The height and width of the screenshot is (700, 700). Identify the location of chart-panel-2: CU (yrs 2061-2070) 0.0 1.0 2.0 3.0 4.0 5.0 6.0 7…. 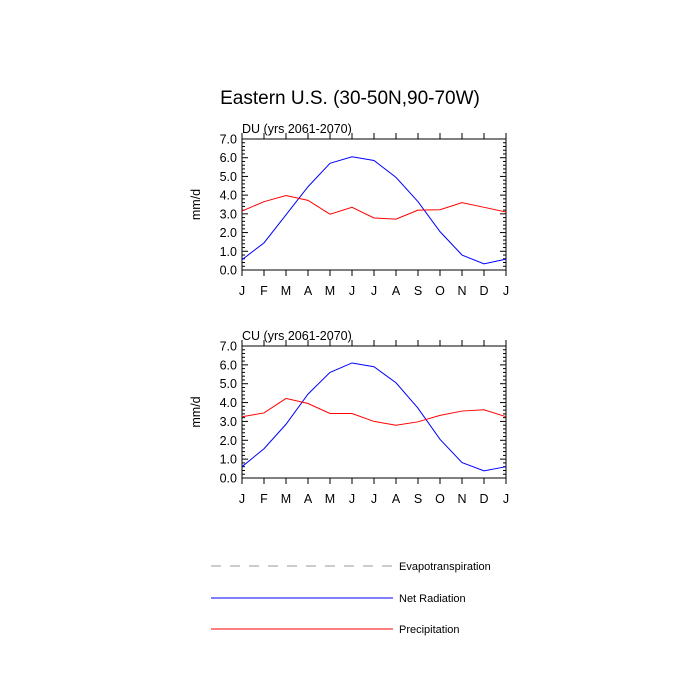
(349, 417).